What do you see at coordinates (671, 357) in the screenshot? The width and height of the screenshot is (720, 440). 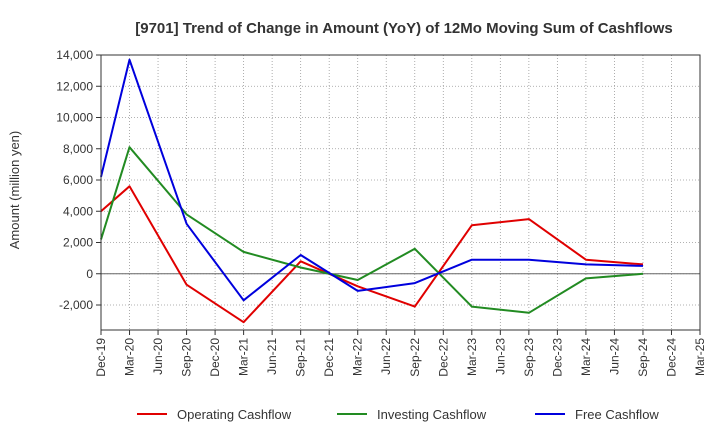 I see `x-tick-label: Dec-24` at bounding box center [671, 357].